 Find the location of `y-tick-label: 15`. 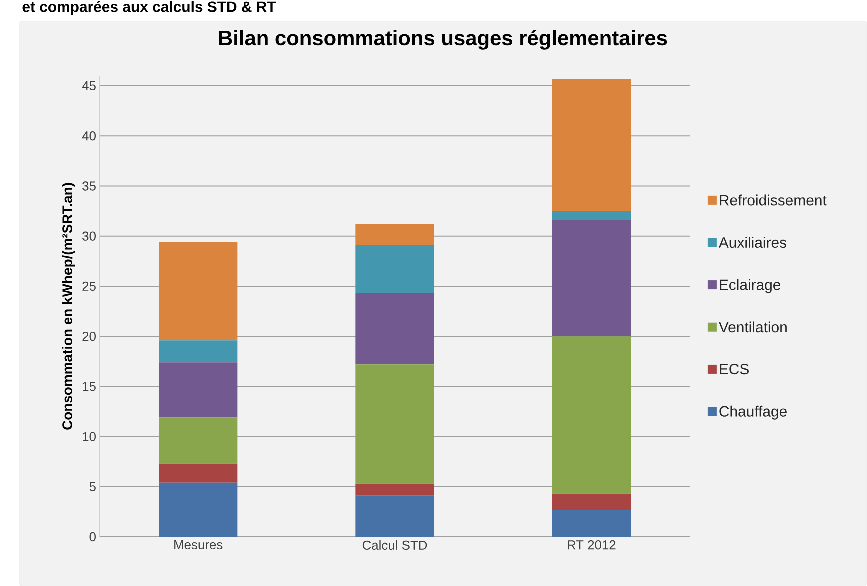

y-tick-label: 15 is located at coordinates (89, 387).